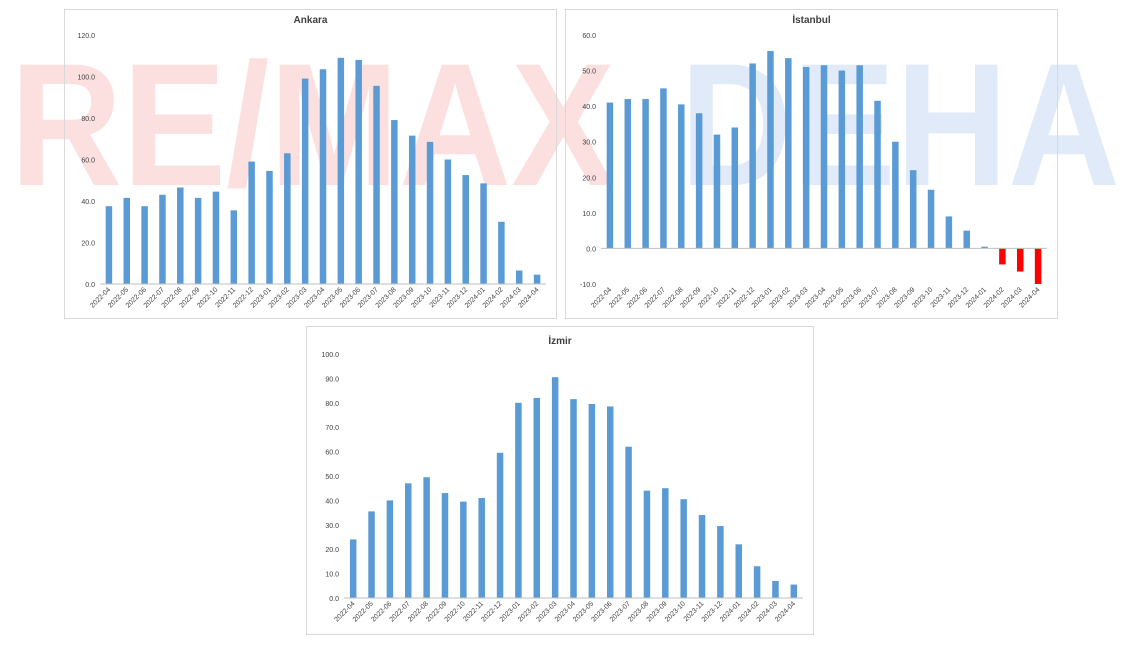  What do you see at coordinates (560, 341) in the screenshot?
I see `chart-title: İzmir` at bounding box center [560, 341].